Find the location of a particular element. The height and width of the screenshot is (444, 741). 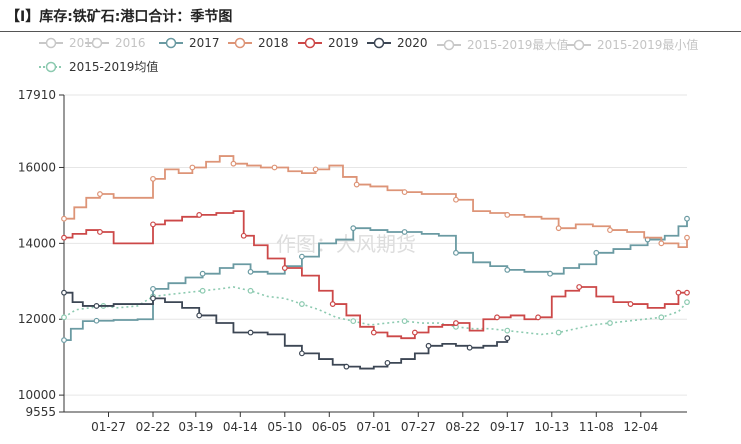

watermark-text: 作图：大风期货 is located at coordinates (346, 244).